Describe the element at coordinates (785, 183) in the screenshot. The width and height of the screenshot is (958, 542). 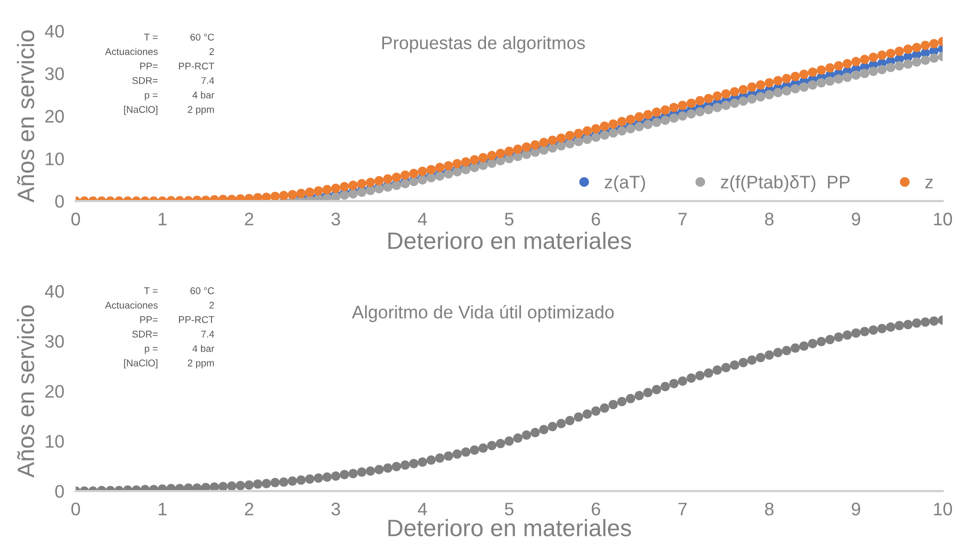
I see `legend-label: z(f(Ptab)δT) PP` at that location.